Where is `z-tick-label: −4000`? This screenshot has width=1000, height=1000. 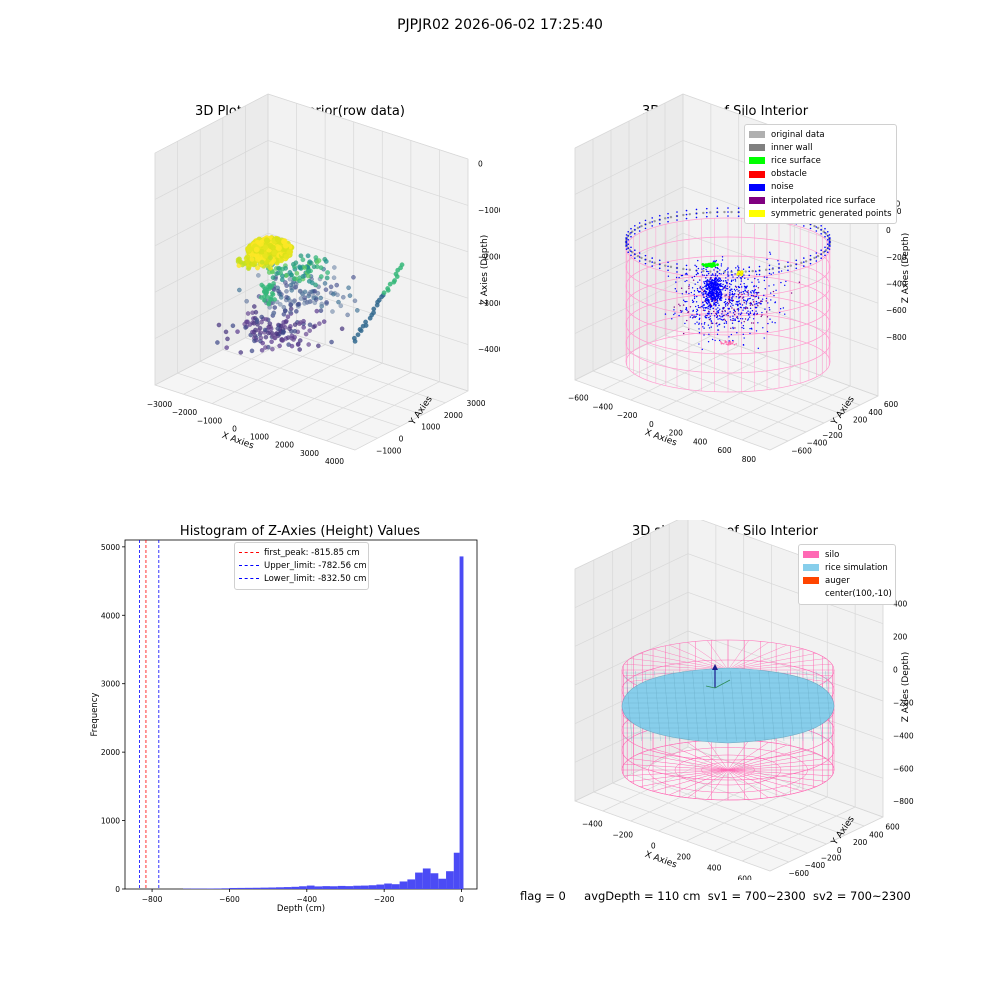
z-tick-label: −4000 is located at coordinates (489, 349).